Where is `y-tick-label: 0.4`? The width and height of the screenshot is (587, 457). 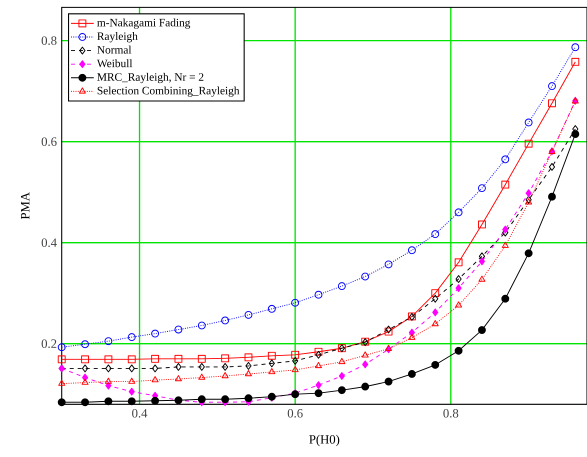
y-tick-label: 0.4 is located at coordinates (49, 242).